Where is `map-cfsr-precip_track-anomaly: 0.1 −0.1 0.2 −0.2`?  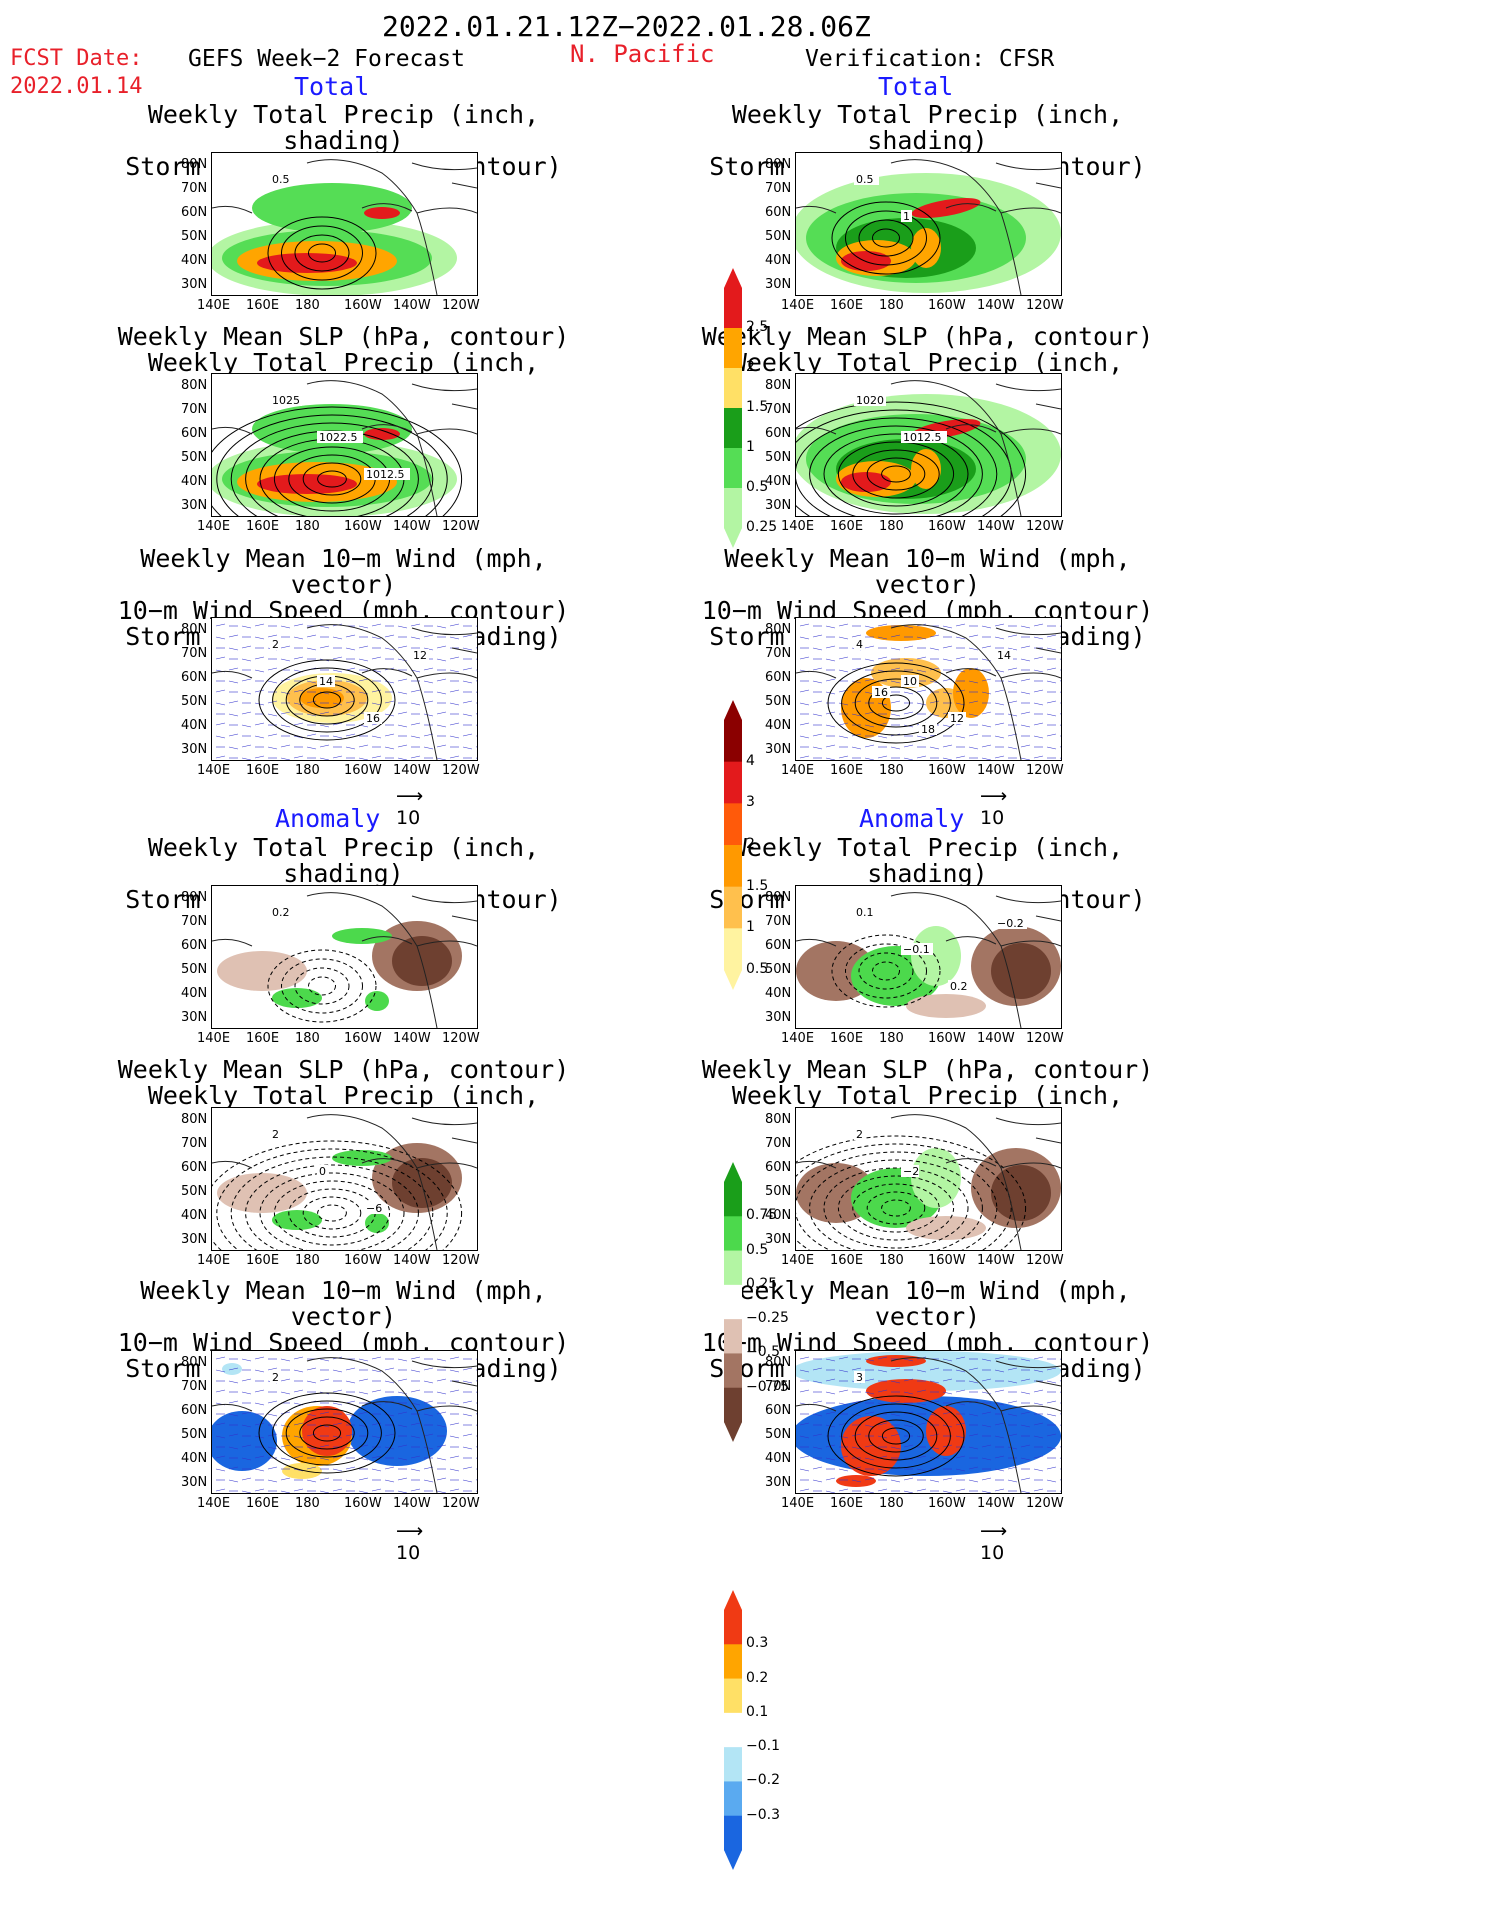 map-cfsr-precip_track-anomaly: 0.1 −0.1 0.2 −0.2 is located at coordinates (928, 957).